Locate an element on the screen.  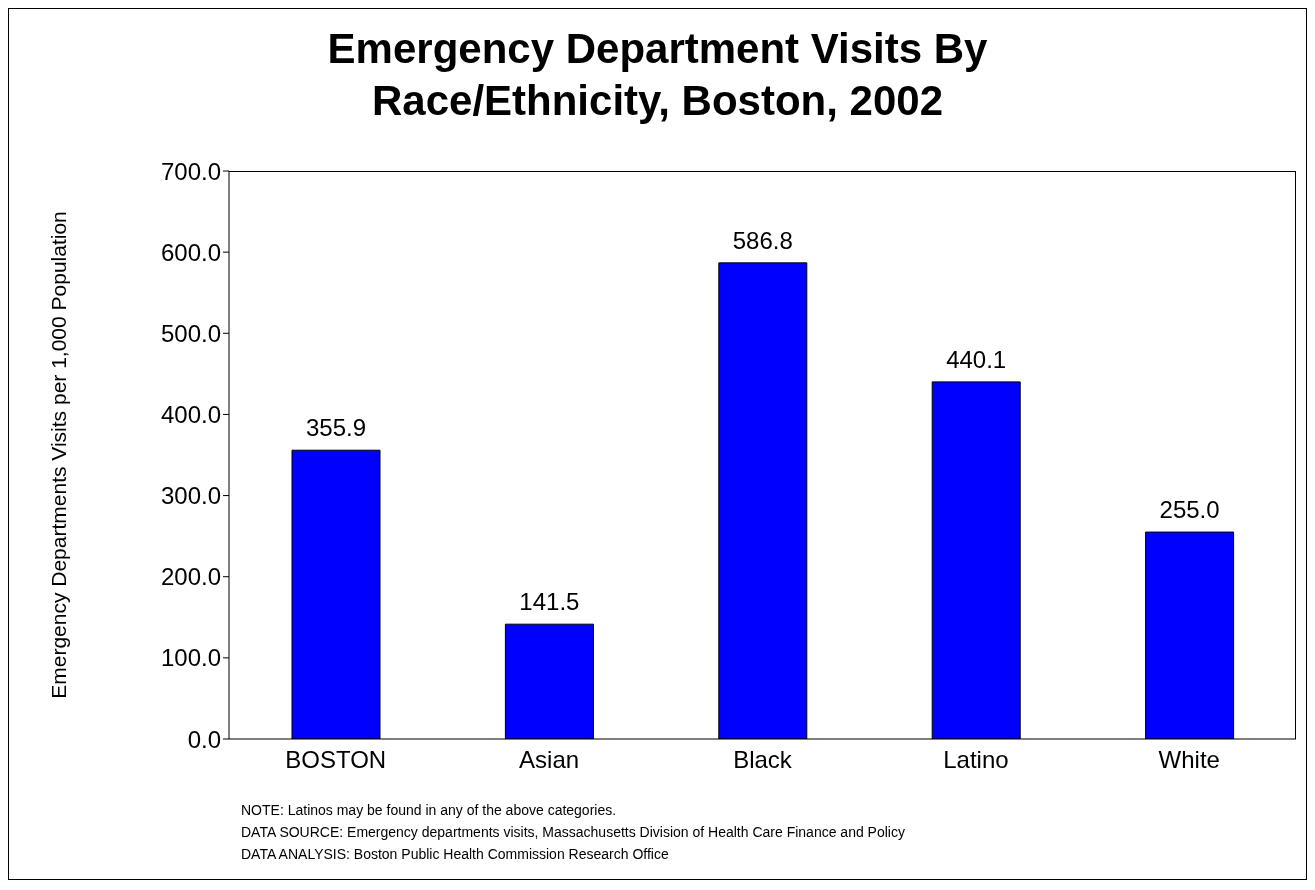
y-axis-title: Emergency Departments Visits per 1,000 Population is located at coordinates (59, 455).